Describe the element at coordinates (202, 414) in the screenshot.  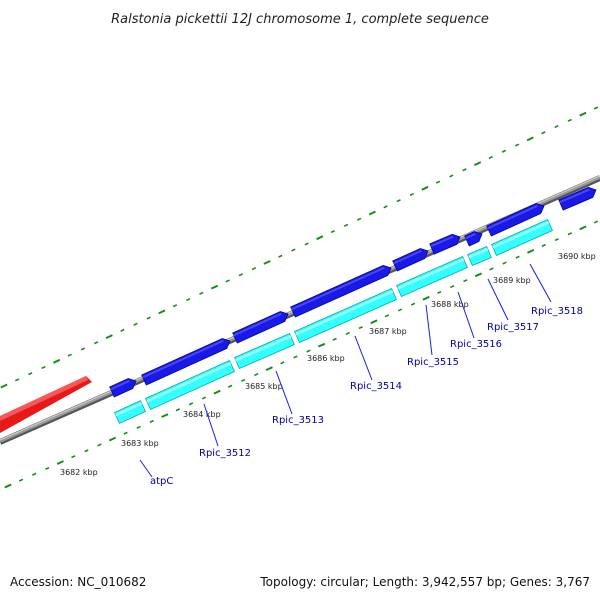
I see `kbp-label: 3684 kbp` at that location.